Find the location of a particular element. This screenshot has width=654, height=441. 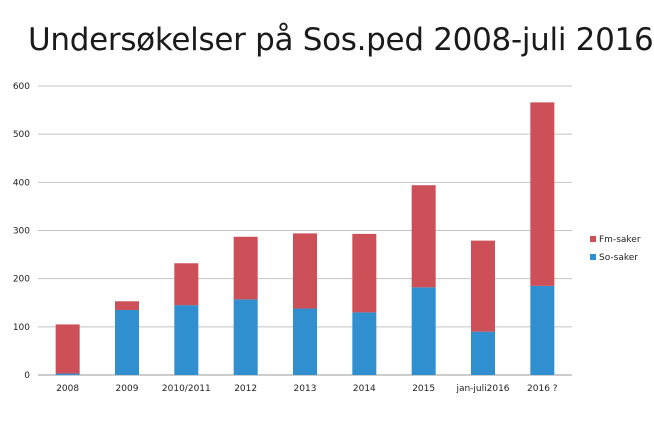

y-tick-label: 300 is located at coordinates (21, 232).